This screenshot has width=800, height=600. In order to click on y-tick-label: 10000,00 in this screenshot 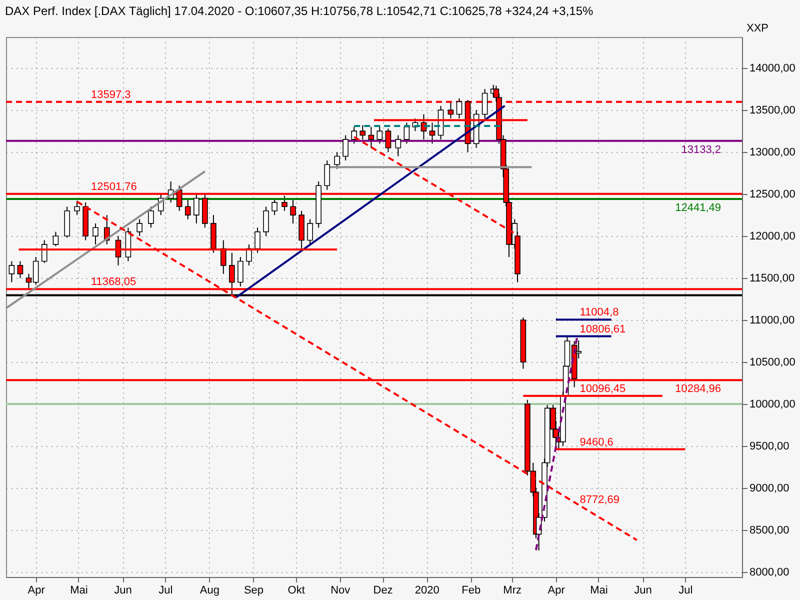, I will do `click(773, 404)`.